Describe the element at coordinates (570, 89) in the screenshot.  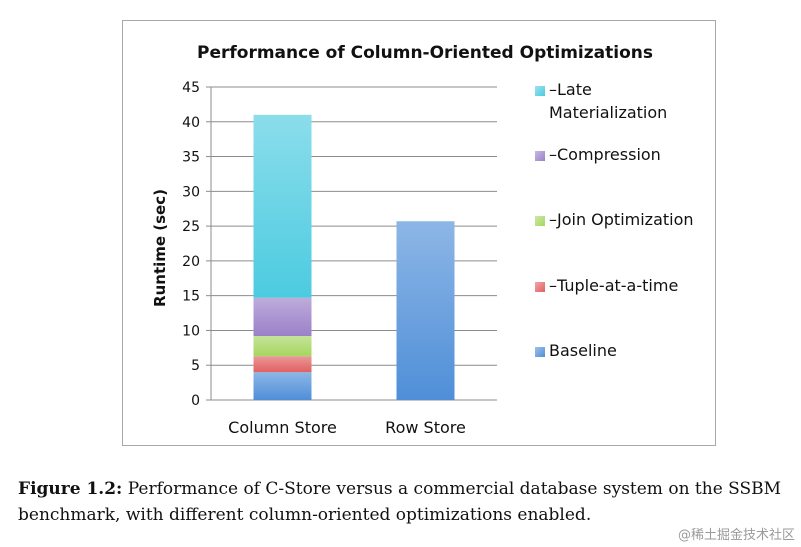
I see `legend-label: –Late` at that location.